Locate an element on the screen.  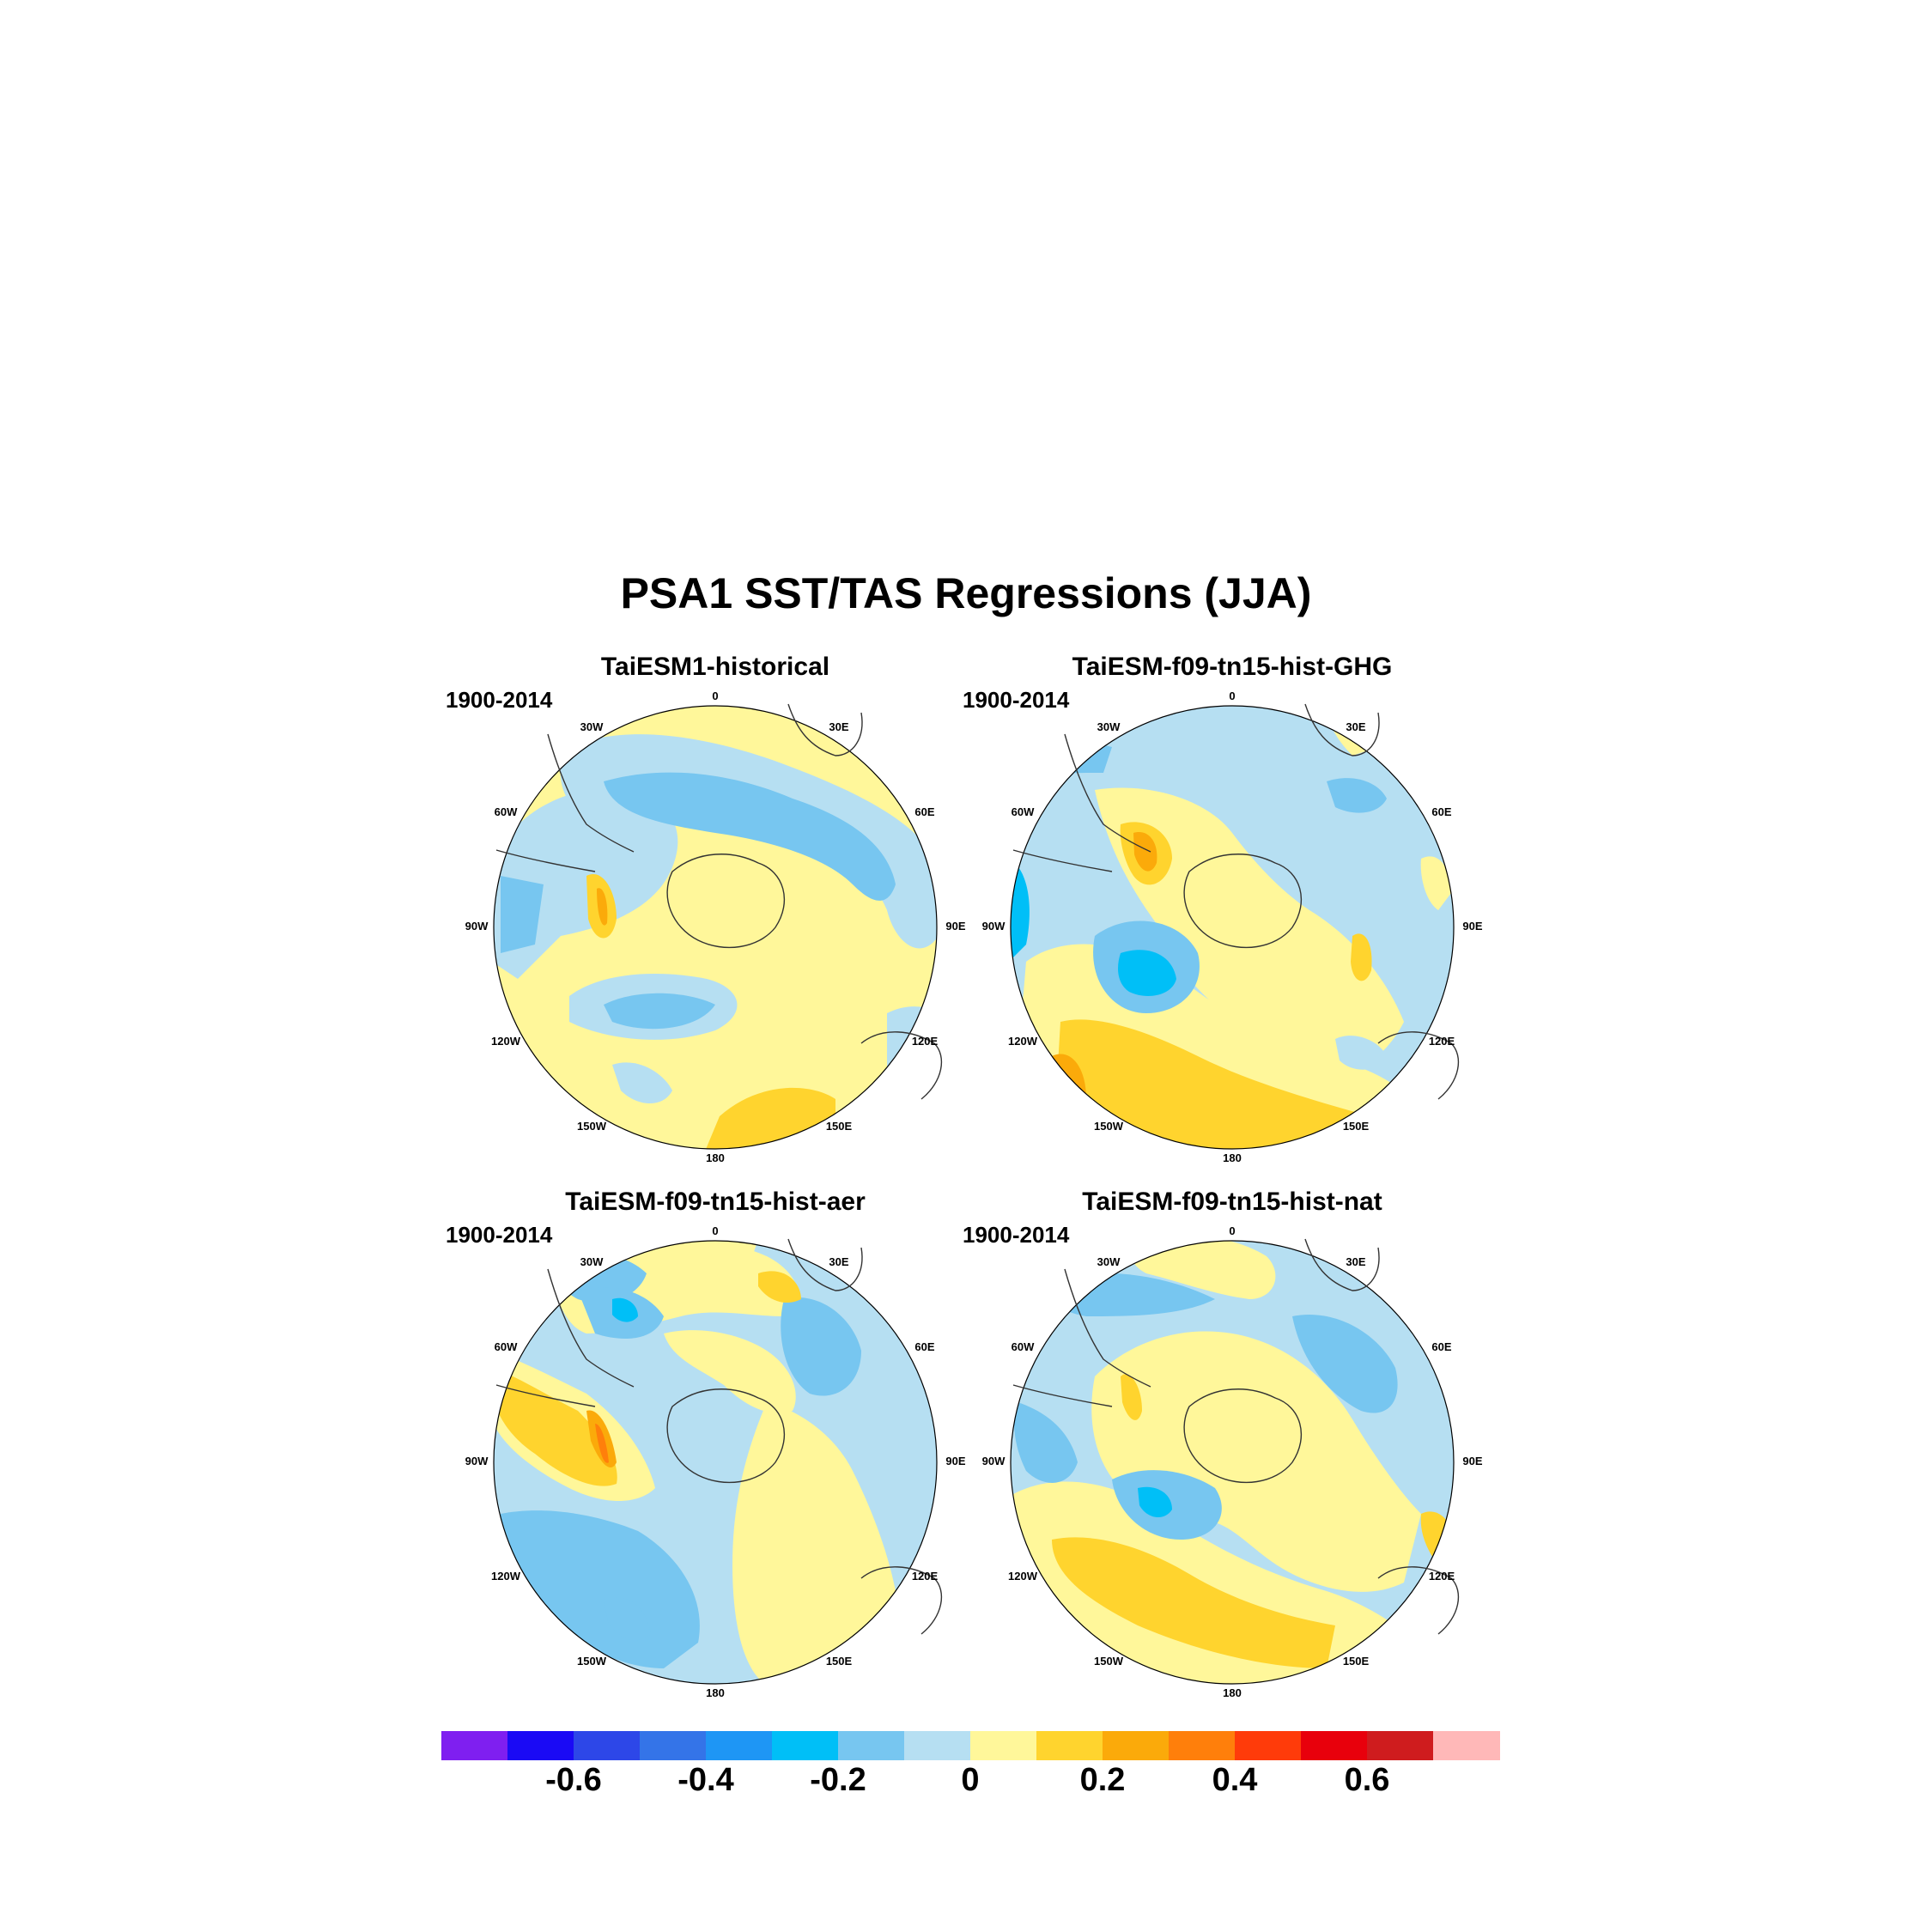
panel-title: TaiESM1-historical is located at coordinates (715, 667).